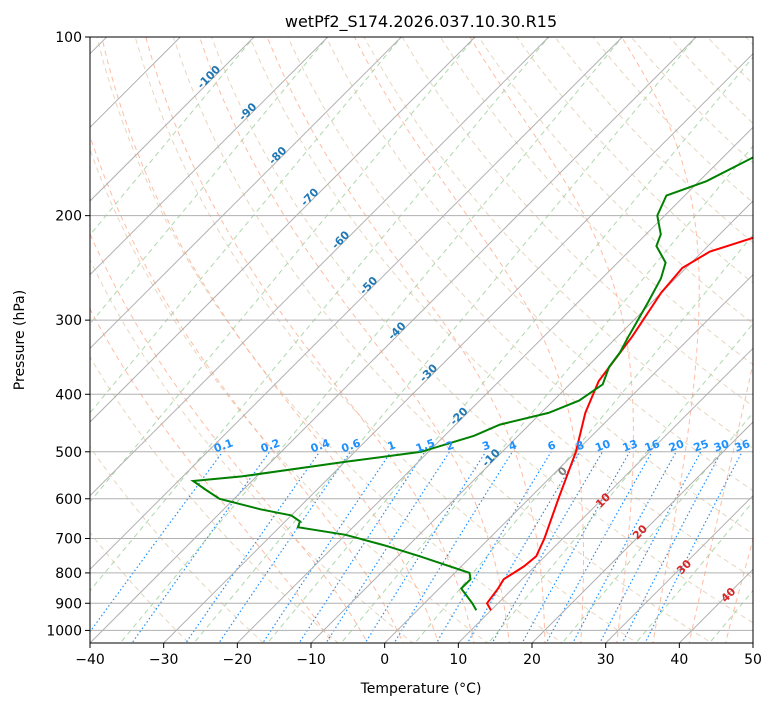 The image size is (775, 708). I want to click on moist-adiabat, so click(660, 340).